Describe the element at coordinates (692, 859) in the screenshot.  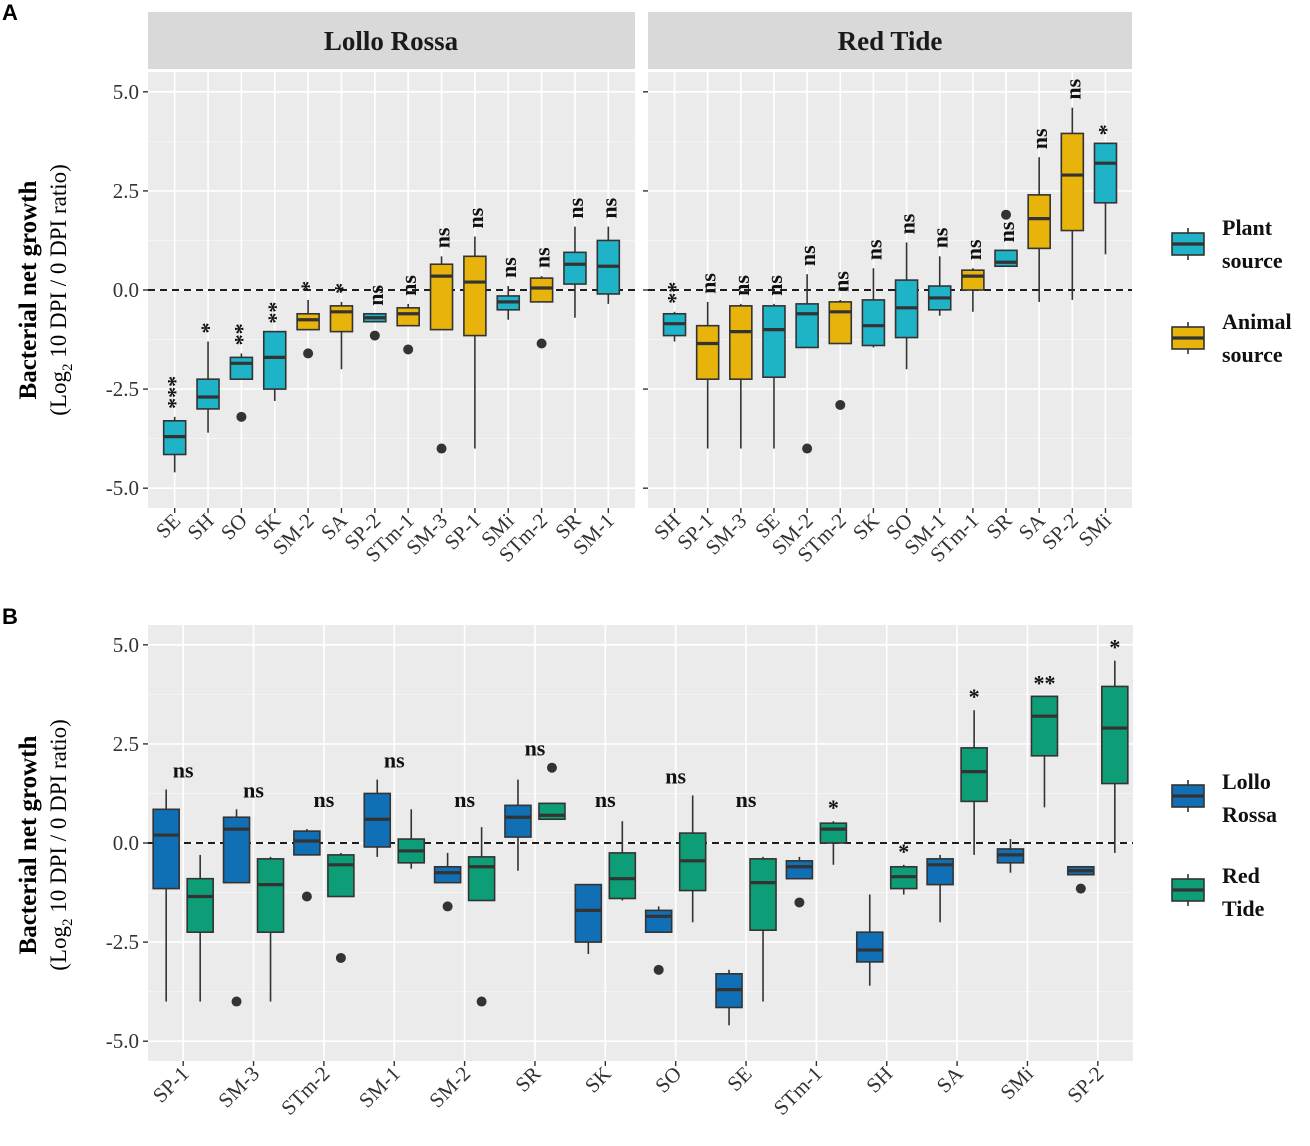
I see `box-redtide-SO` at that location.